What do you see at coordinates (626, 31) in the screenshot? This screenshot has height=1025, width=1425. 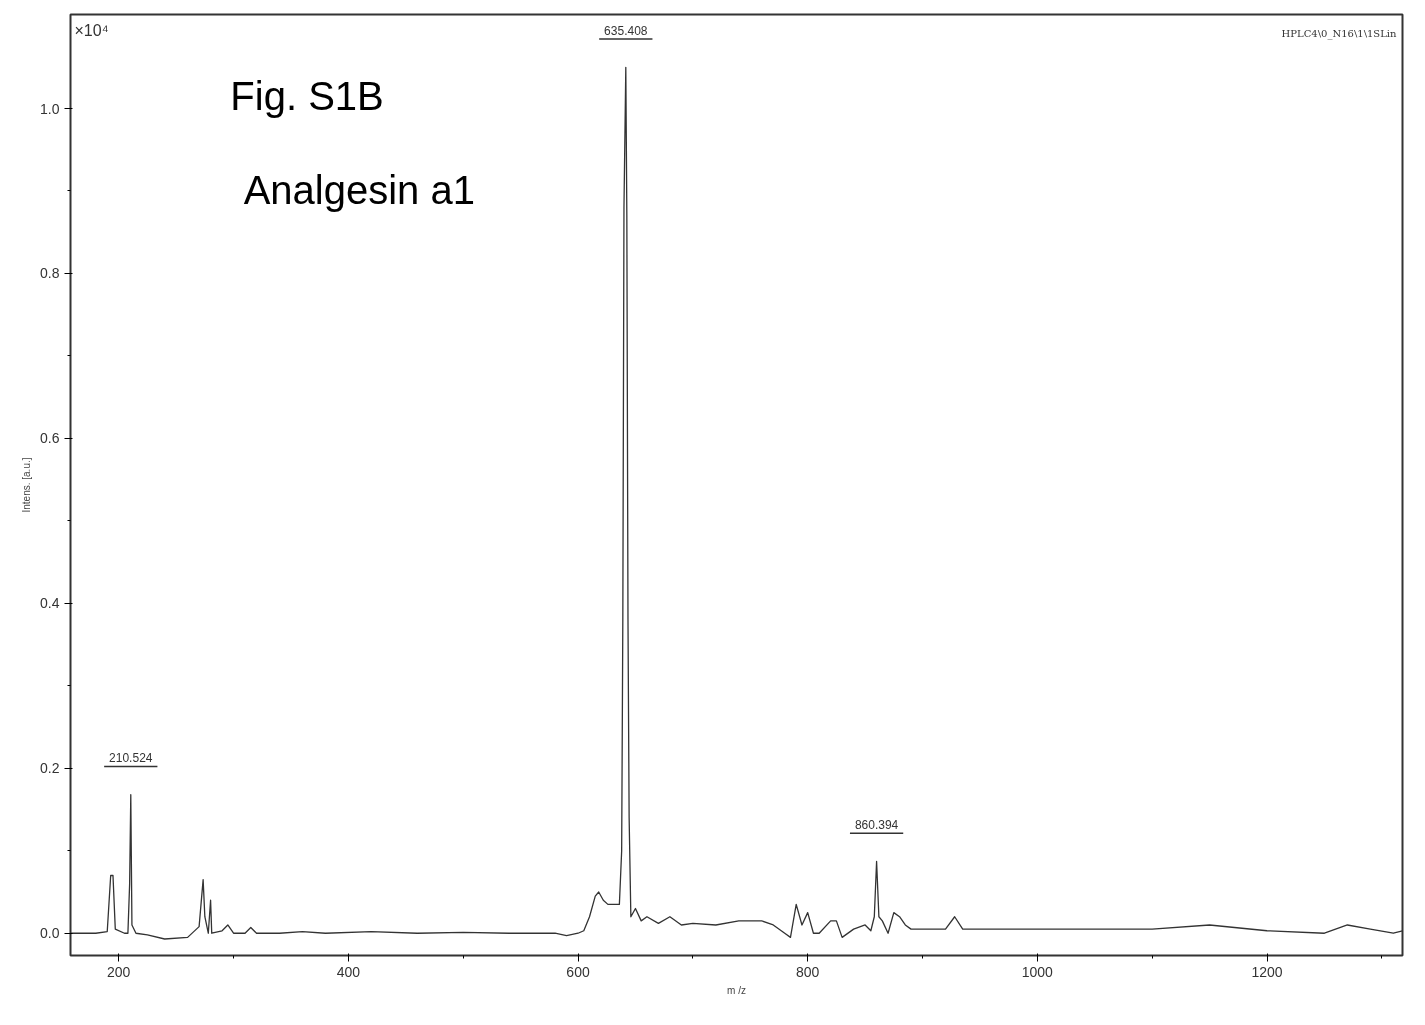 I see `annotation: 635.408` at bounding box center [626, 31].